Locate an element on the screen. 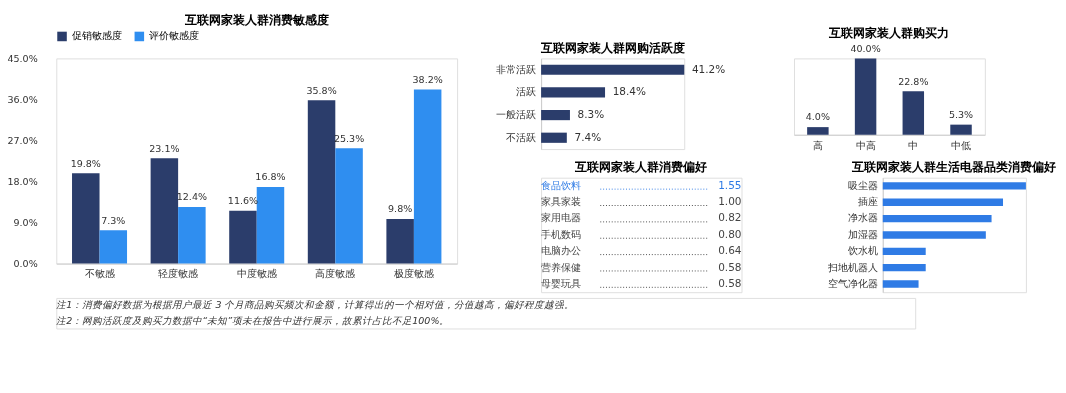 Image resolution: width=1066 pixels, height=393 pixels. data-label: 0.64 is located at coordinates (730, 250).